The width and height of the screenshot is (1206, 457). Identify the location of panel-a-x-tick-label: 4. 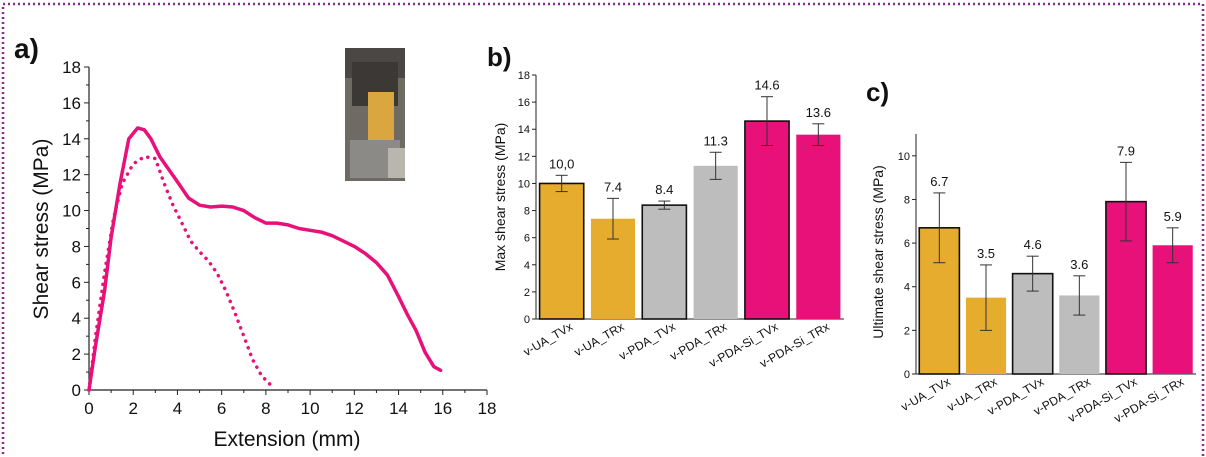
(177, 408).